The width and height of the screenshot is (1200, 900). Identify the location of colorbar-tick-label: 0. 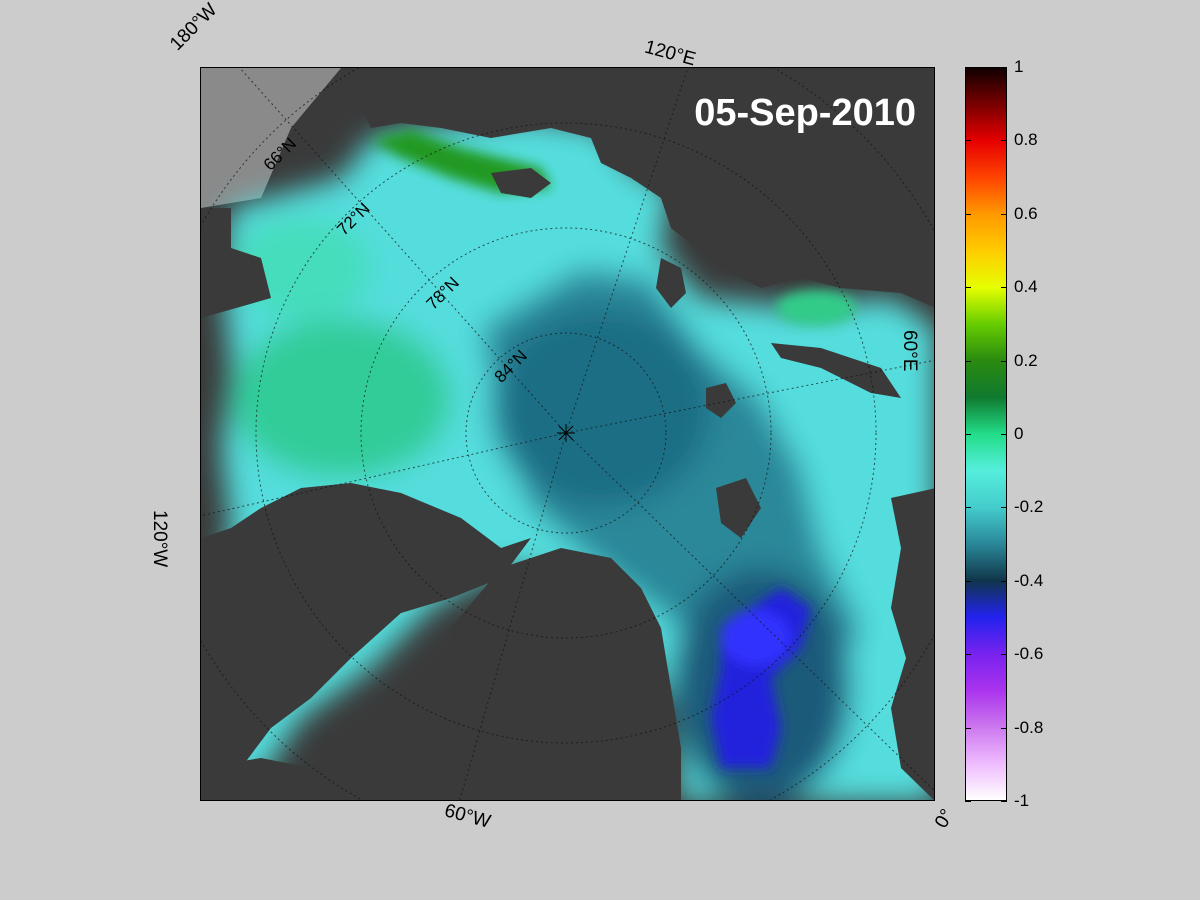
(1019, 433).